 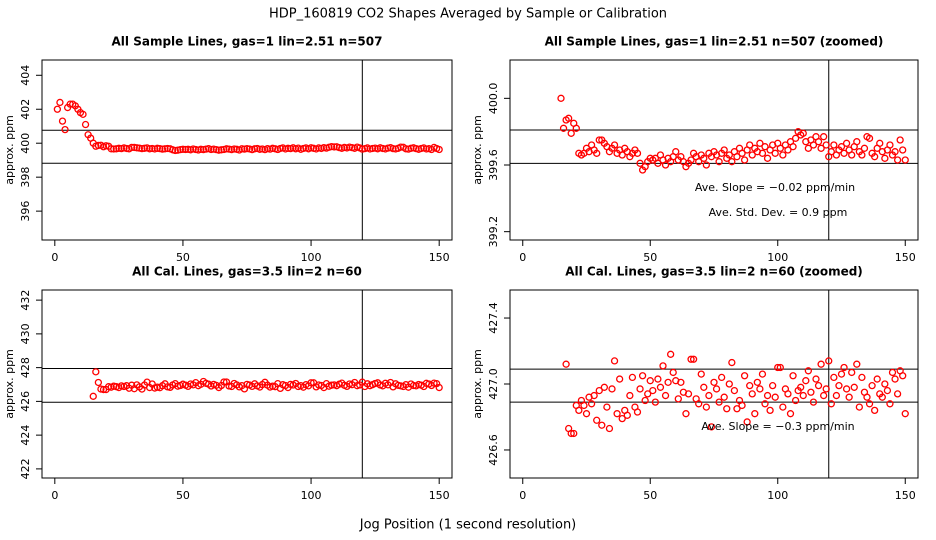 What do you see at coordinates (777, 426) in the screenshot?
I see `annotation: Ave. Slope = −0.3 ppm/min` at bounding box center [777, 426].